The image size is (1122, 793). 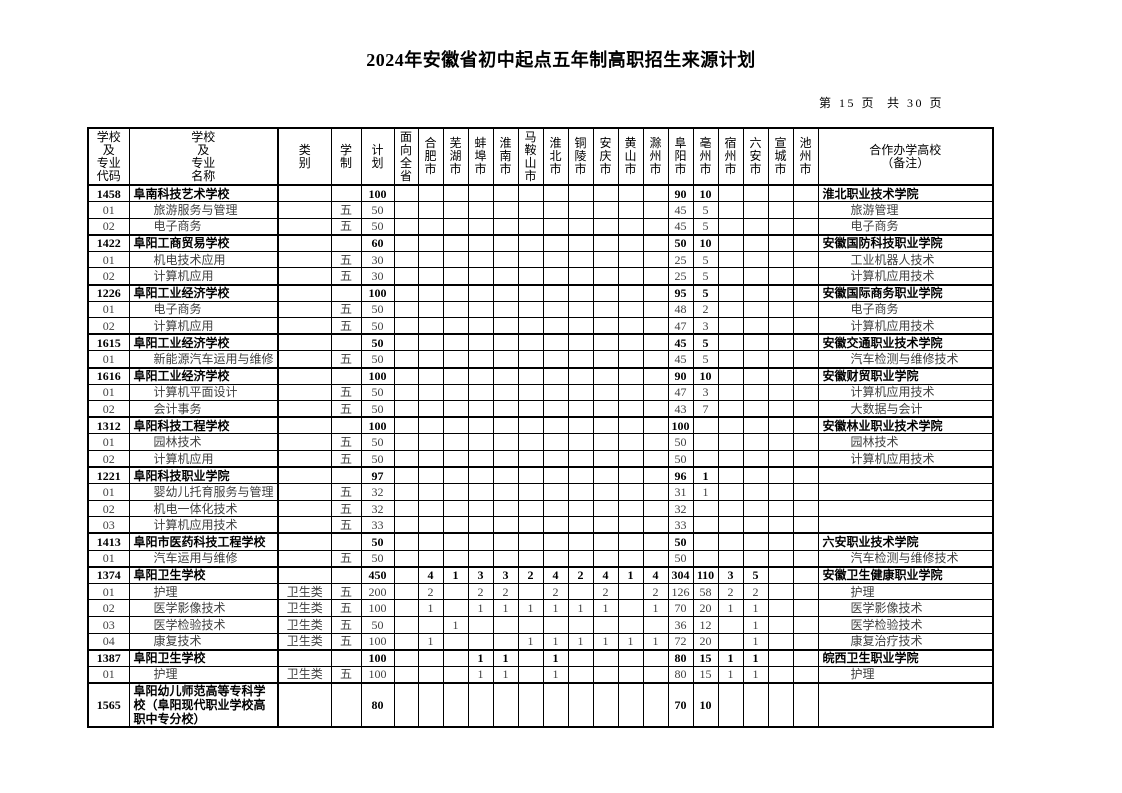 I want to click on cell-plan: 60, so click(x=377, y=242).